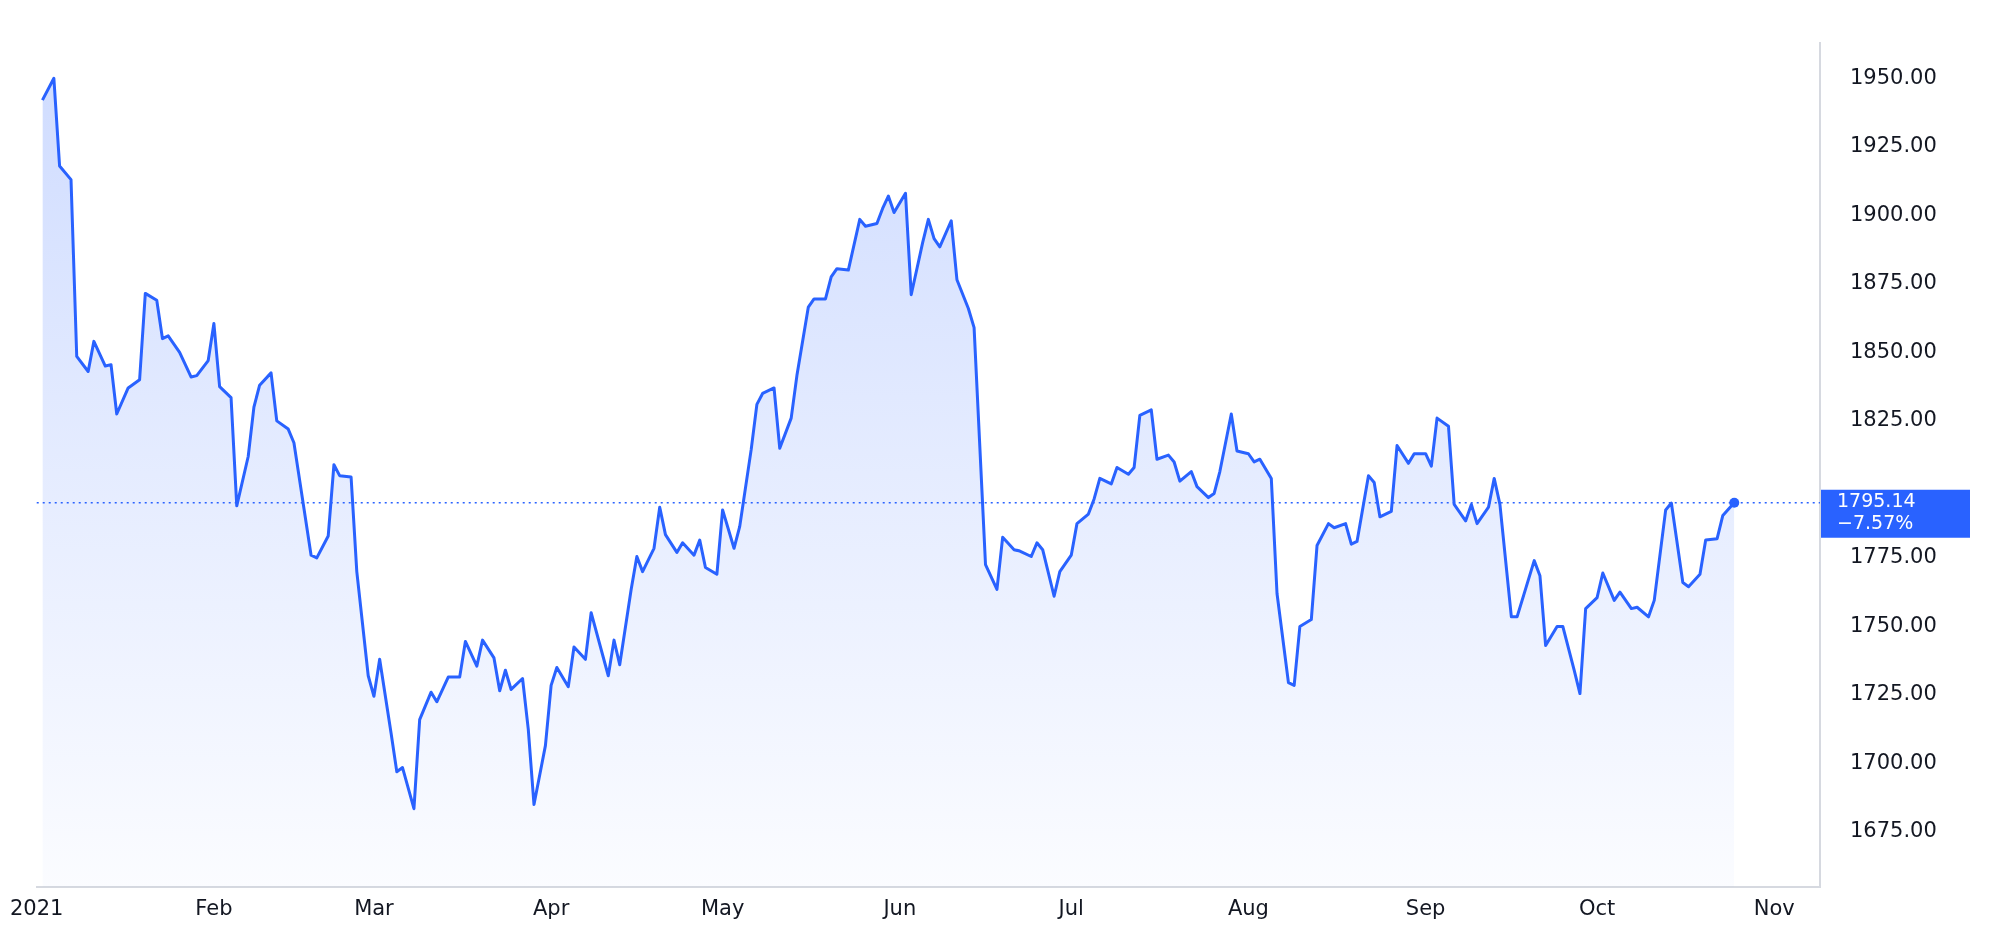 The image size is (1990, 948). I want to click on y-tick-label: 1725.00, so click(1893, 693).